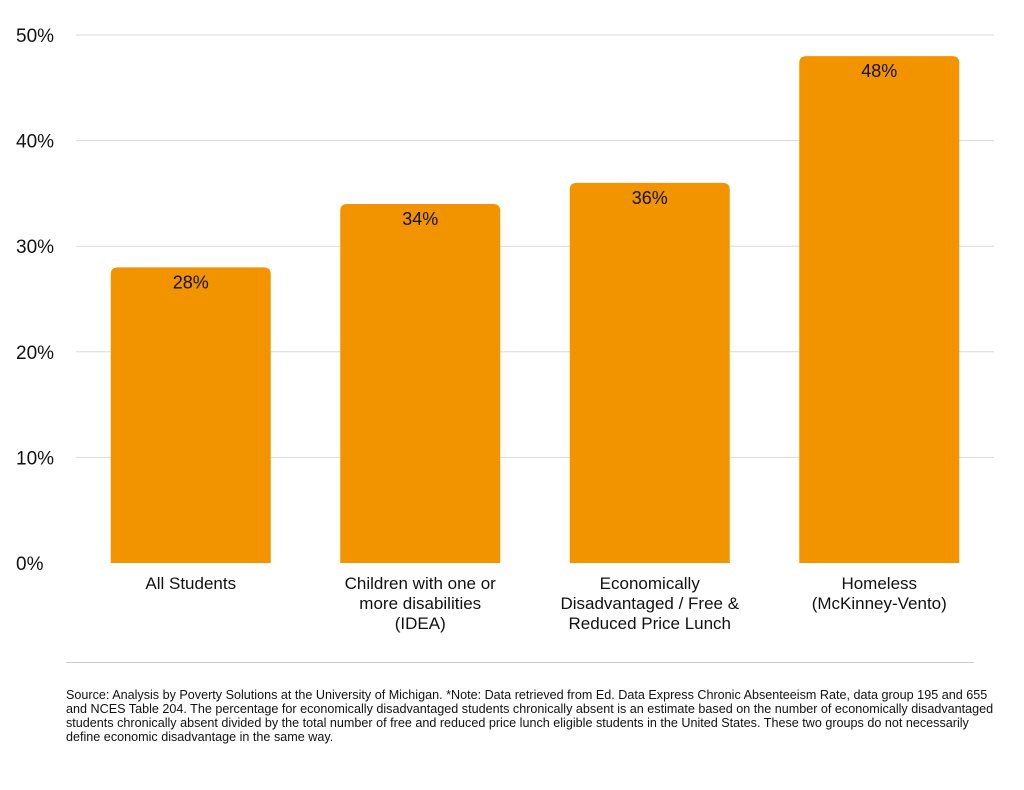  I want to click on x-tick-label: (McKinney-Vento), so click(879, 603).